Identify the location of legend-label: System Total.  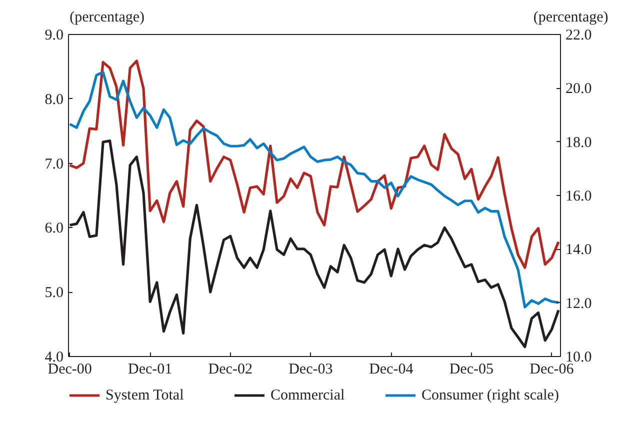
(145, 396).